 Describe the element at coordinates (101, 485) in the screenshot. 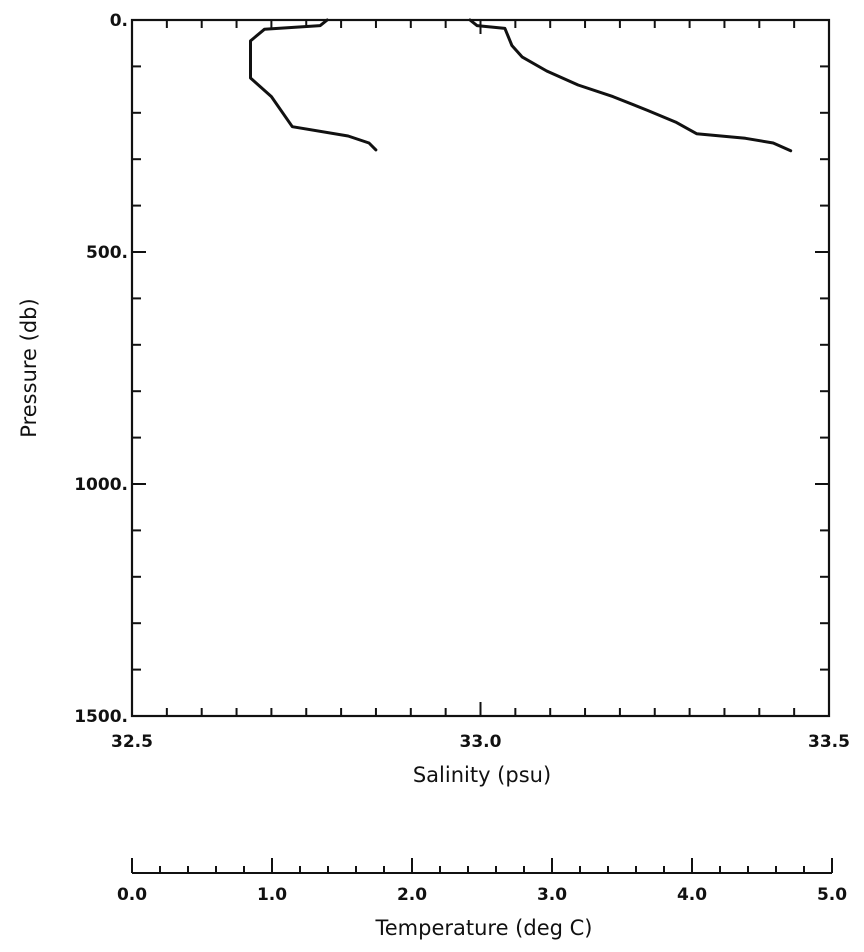

I see `y-tick-label: 1000.` at that location.